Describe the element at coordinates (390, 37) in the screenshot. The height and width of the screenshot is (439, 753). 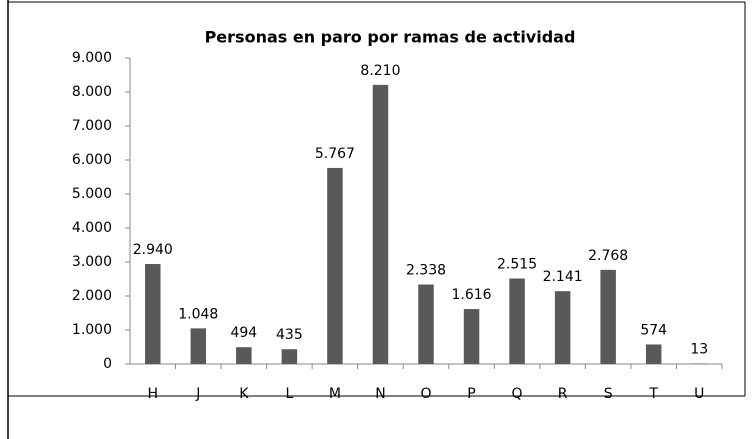
I see `chart-title: Personas en paro por ramas de actividad` at that location.